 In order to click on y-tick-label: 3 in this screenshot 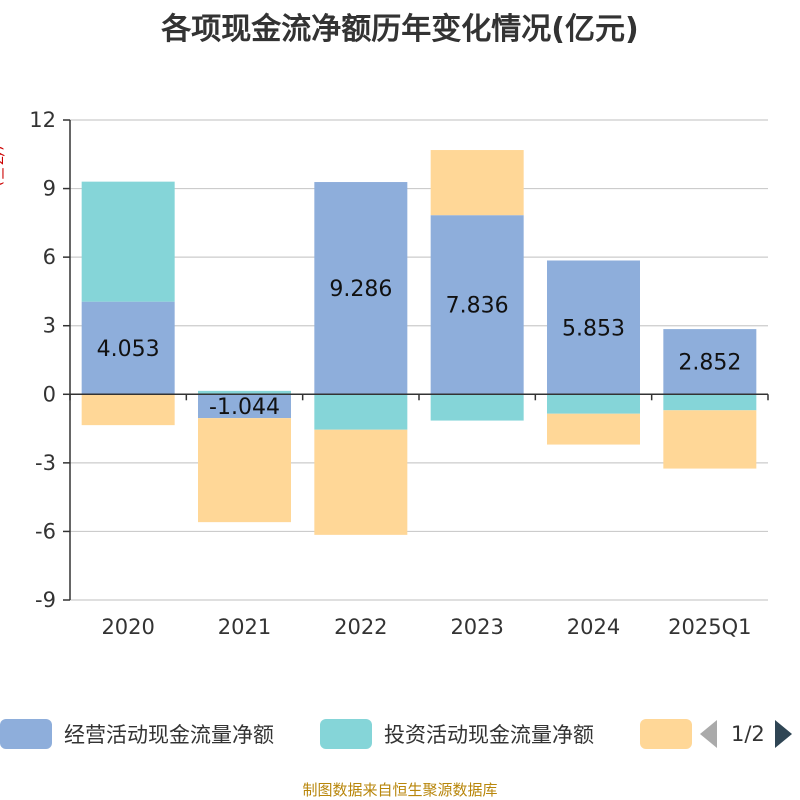, I will do `click(49, 326)`.